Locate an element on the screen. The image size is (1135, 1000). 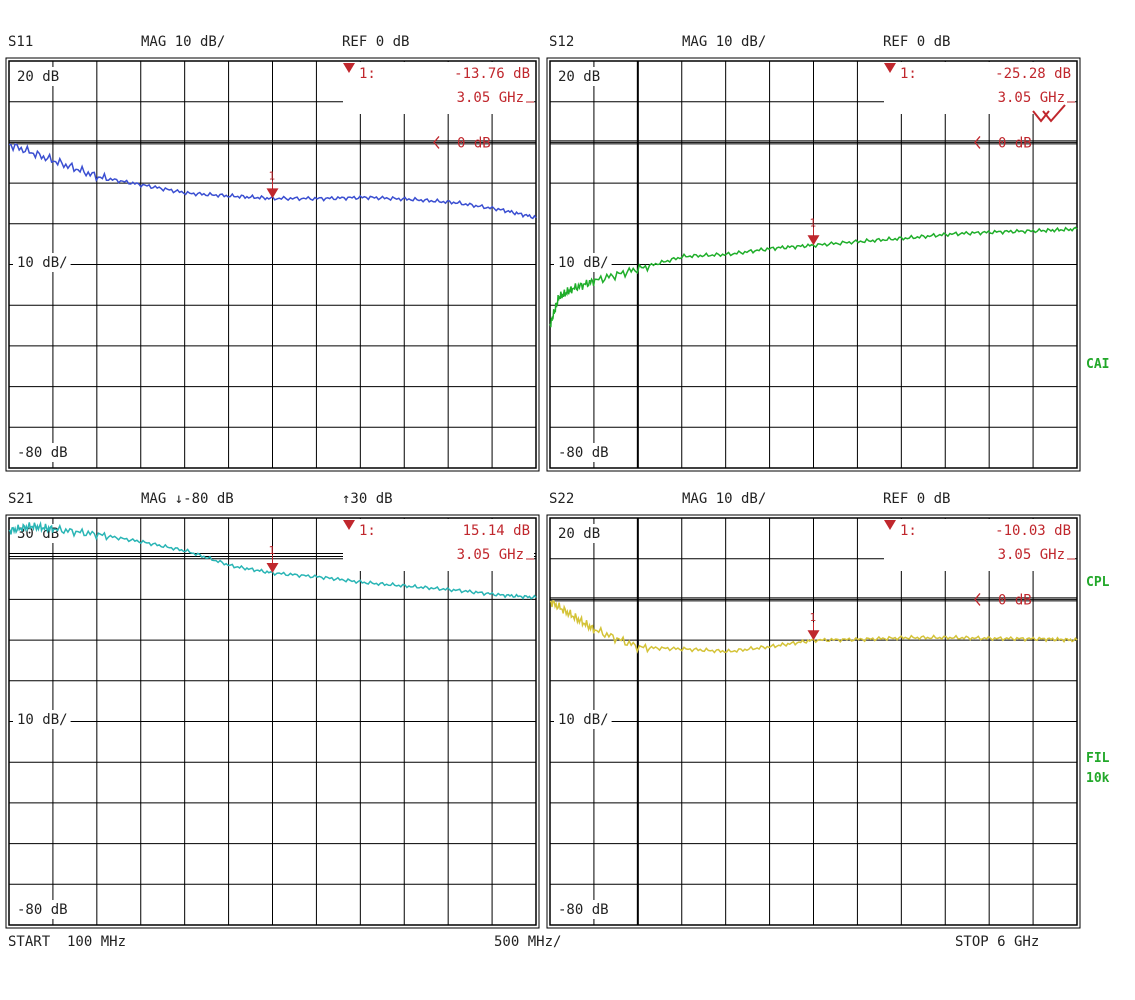
footer-stop: STOP 6 GHz is located at coordinates (997, 942).